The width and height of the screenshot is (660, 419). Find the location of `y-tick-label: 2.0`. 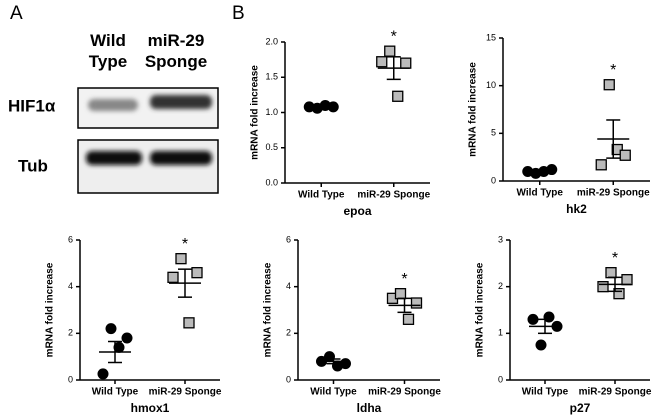

y-tick-label: 2.0 is located at coordinates (271, 41).